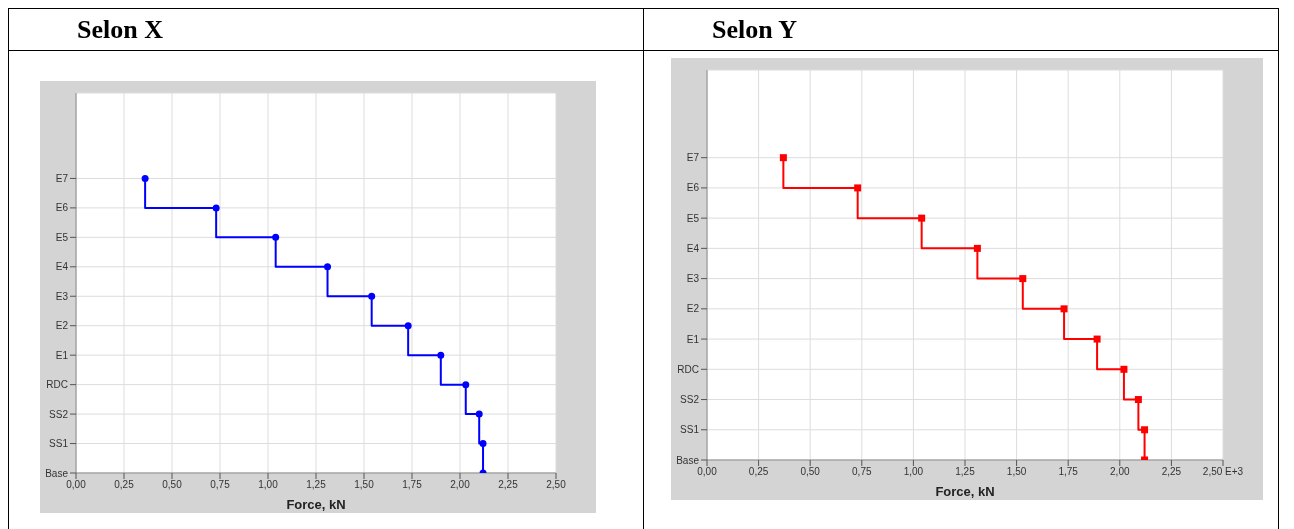 This screenshot has width=1294, height=529. What do you see at coordinates (556, 485) in the screenshot?
I see `x-tick-label: 2,50` at bounding box center [556, 485].